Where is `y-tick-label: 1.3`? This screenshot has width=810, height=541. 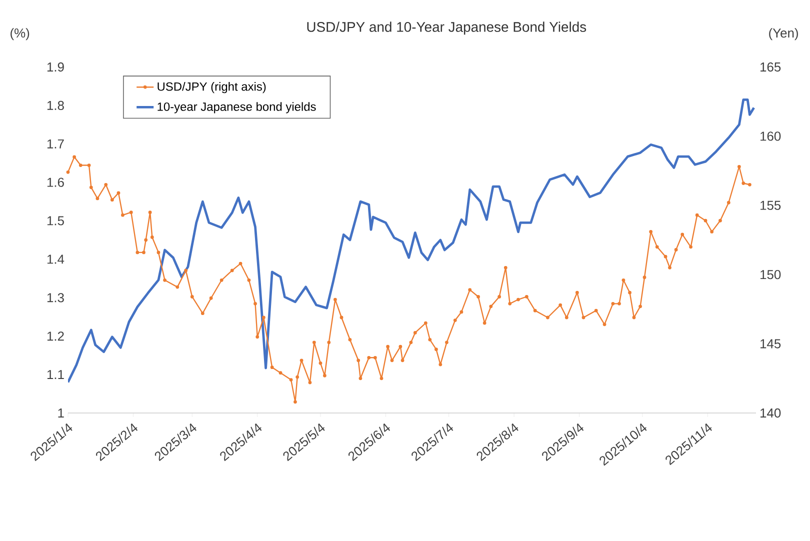 y-tick-label: 1.3 is located at coordinates (55, 297).